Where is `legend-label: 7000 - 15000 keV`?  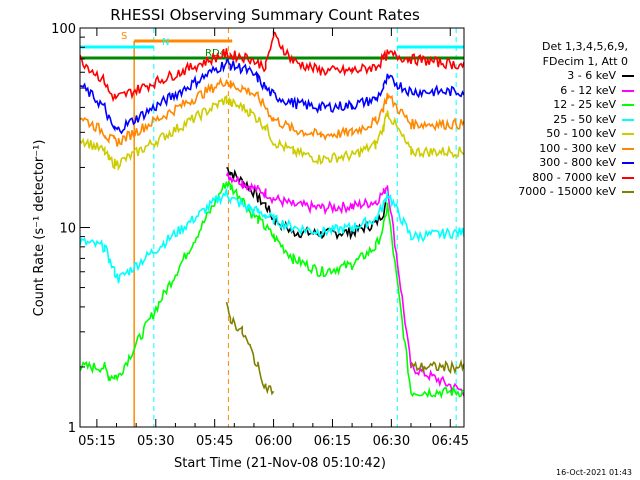 legend-label: 7000 - 15000 keV is located at coordinates (567, 191).